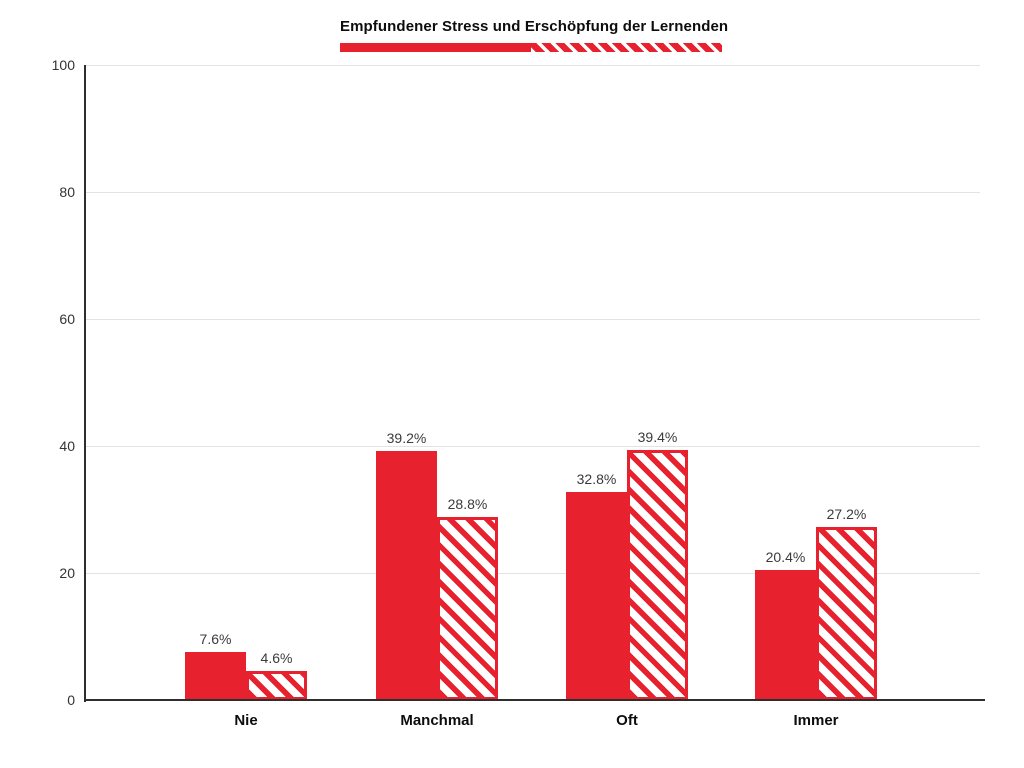  I want to click on bar-value-label: 39.4%, so click(657, 436).